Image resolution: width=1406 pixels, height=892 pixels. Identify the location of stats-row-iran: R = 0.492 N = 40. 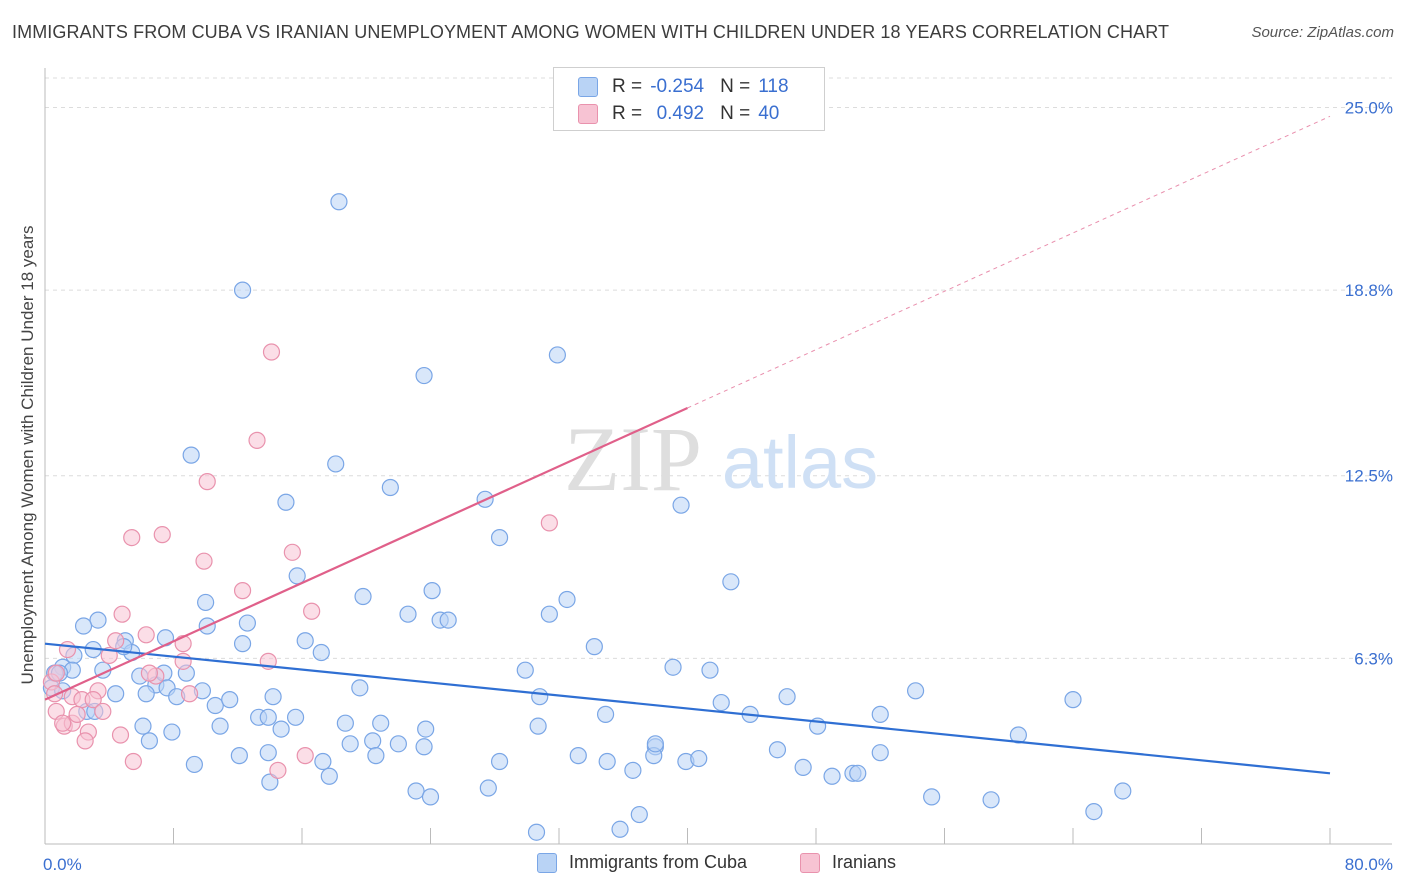
(678, 114).